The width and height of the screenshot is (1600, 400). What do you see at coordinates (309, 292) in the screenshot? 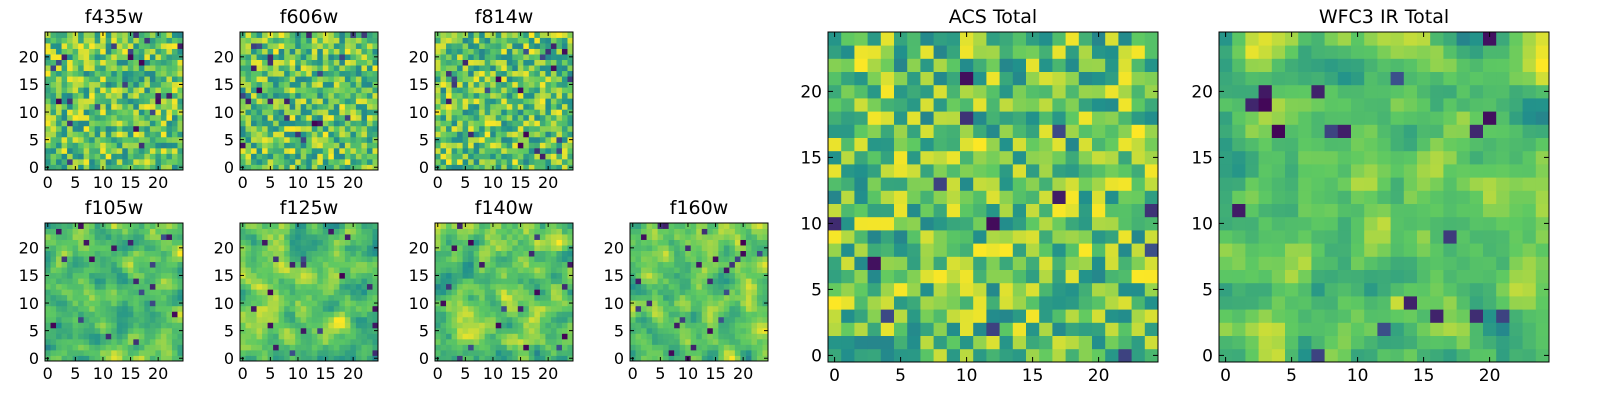
I see `axes-frame` at bounding box center [309, 292].